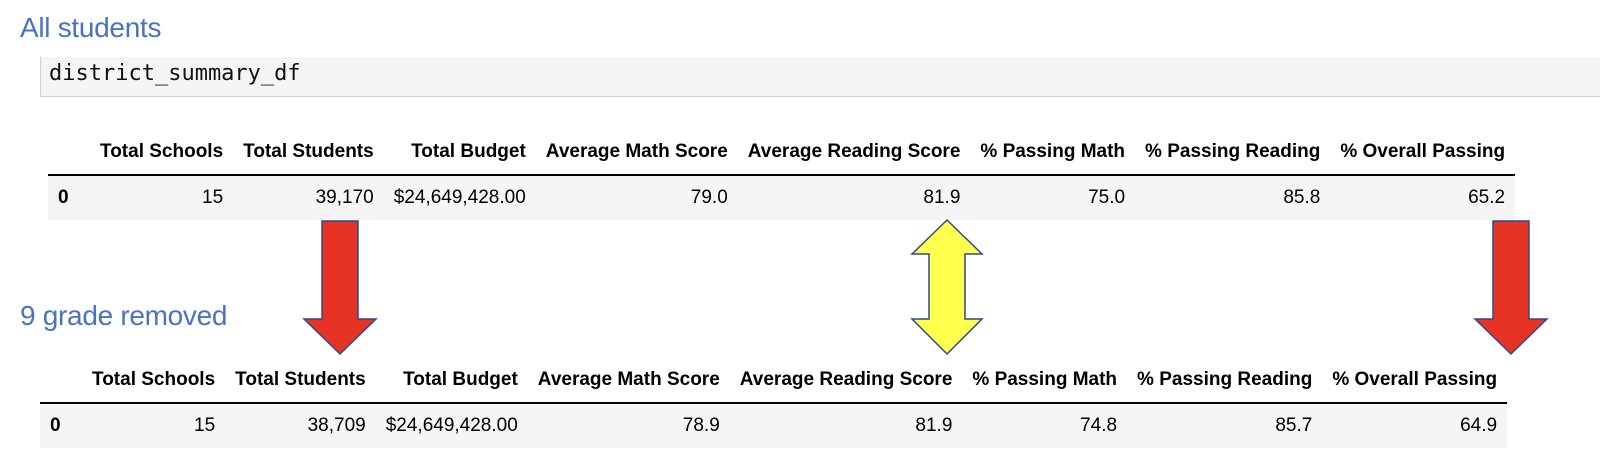 The height and width of the screenshot is (470, 1600). What do you see at coordinates (91, 27) in the screenshot?
I see `section-title-all-students: All students` at bounding box center [91, 27].